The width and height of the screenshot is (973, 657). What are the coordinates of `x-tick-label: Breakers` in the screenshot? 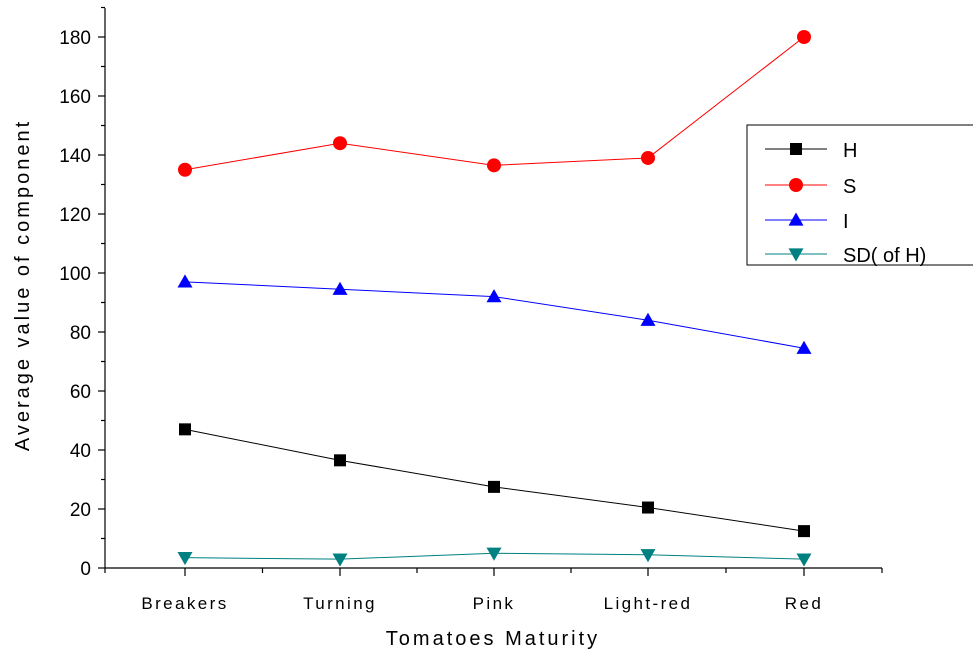 It's located at (184, 603).